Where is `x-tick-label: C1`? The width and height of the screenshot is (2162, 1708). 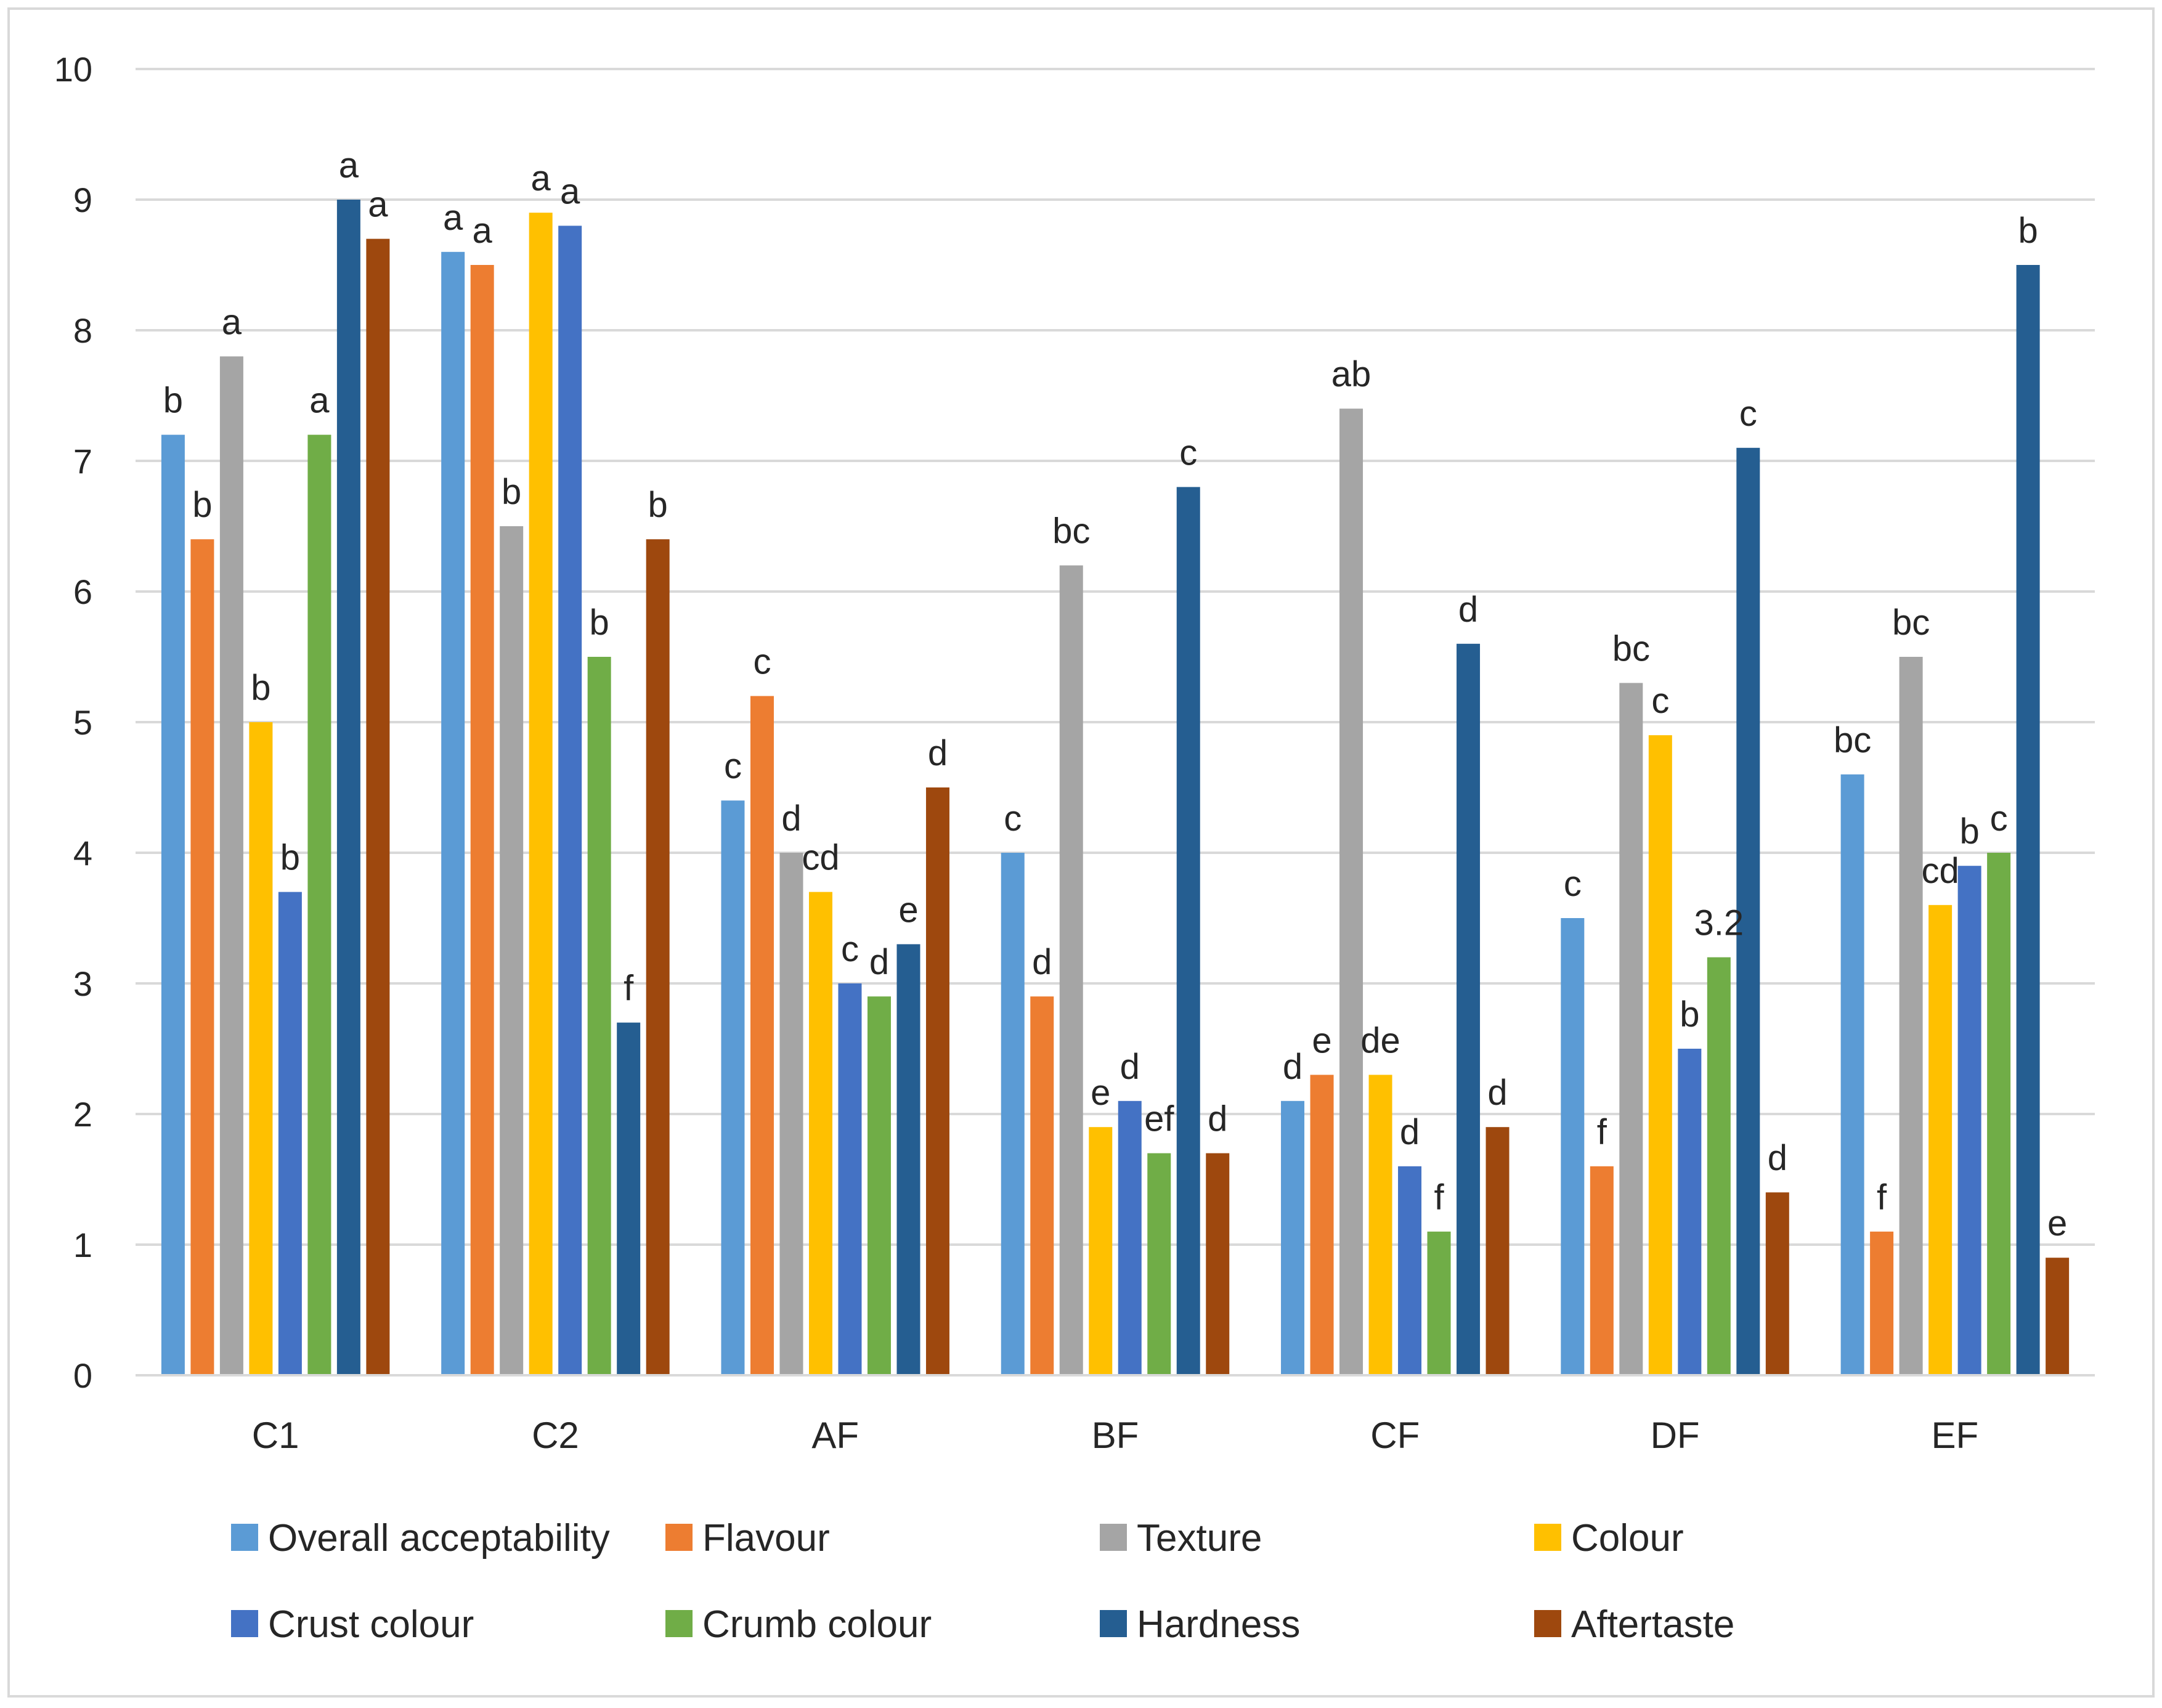
x-tick-label: C1 is located at coordinates (275, 1435).